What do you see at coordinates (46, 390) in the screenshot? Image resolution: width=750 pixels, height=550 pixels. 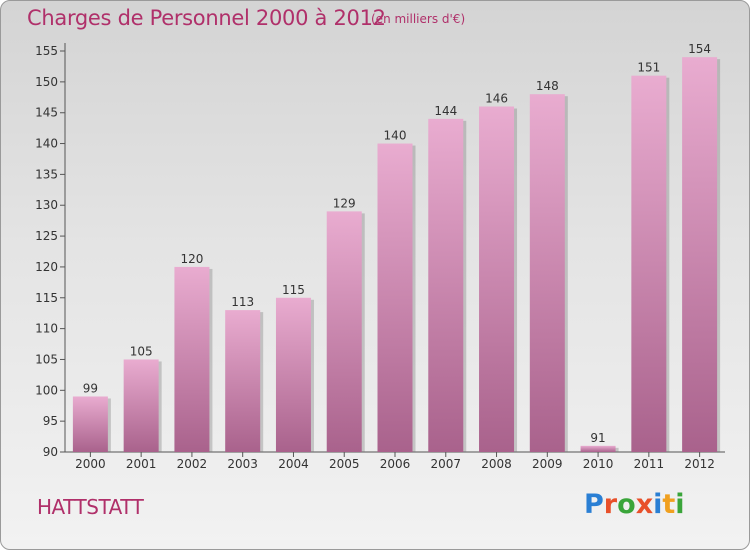 I see `y-tick-label: 100` at bounding box center [46, 390].